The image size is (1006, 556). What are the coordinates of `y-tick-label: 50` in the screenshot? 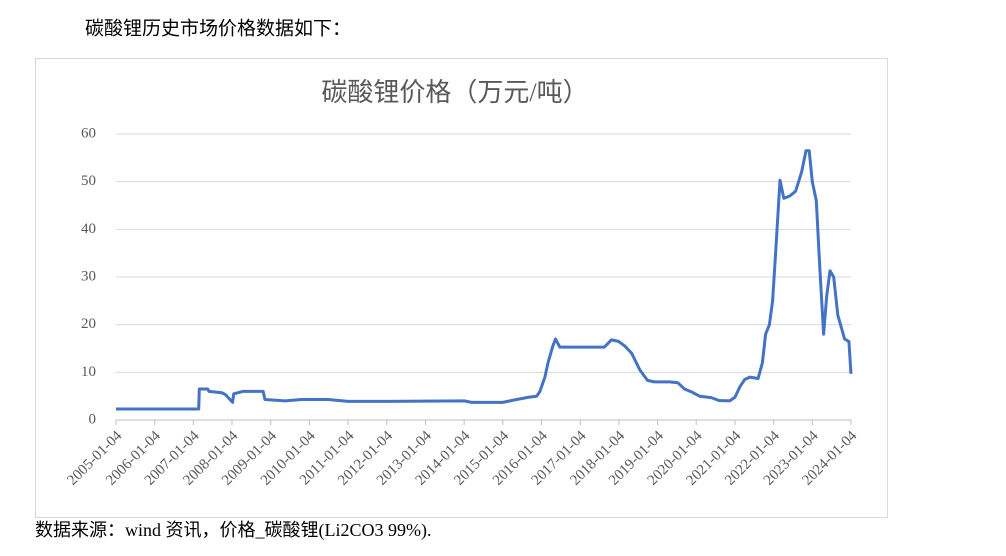 It's located at (88, 181).